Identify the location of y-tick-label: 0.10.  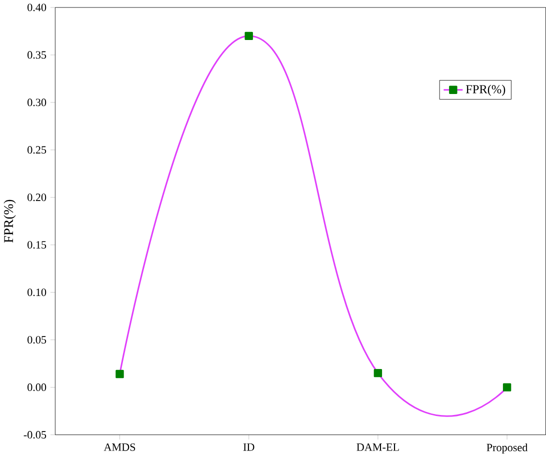
(37, 292).